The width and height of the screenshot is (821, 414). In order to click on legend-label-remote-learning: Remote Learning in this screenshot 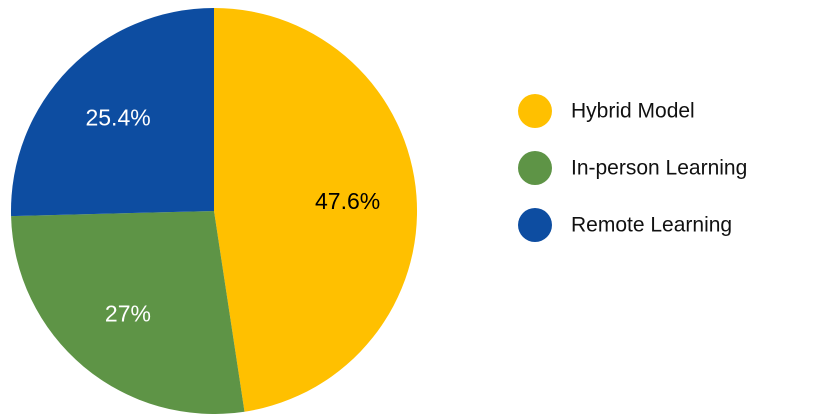, I will do `click(651, 225)`.